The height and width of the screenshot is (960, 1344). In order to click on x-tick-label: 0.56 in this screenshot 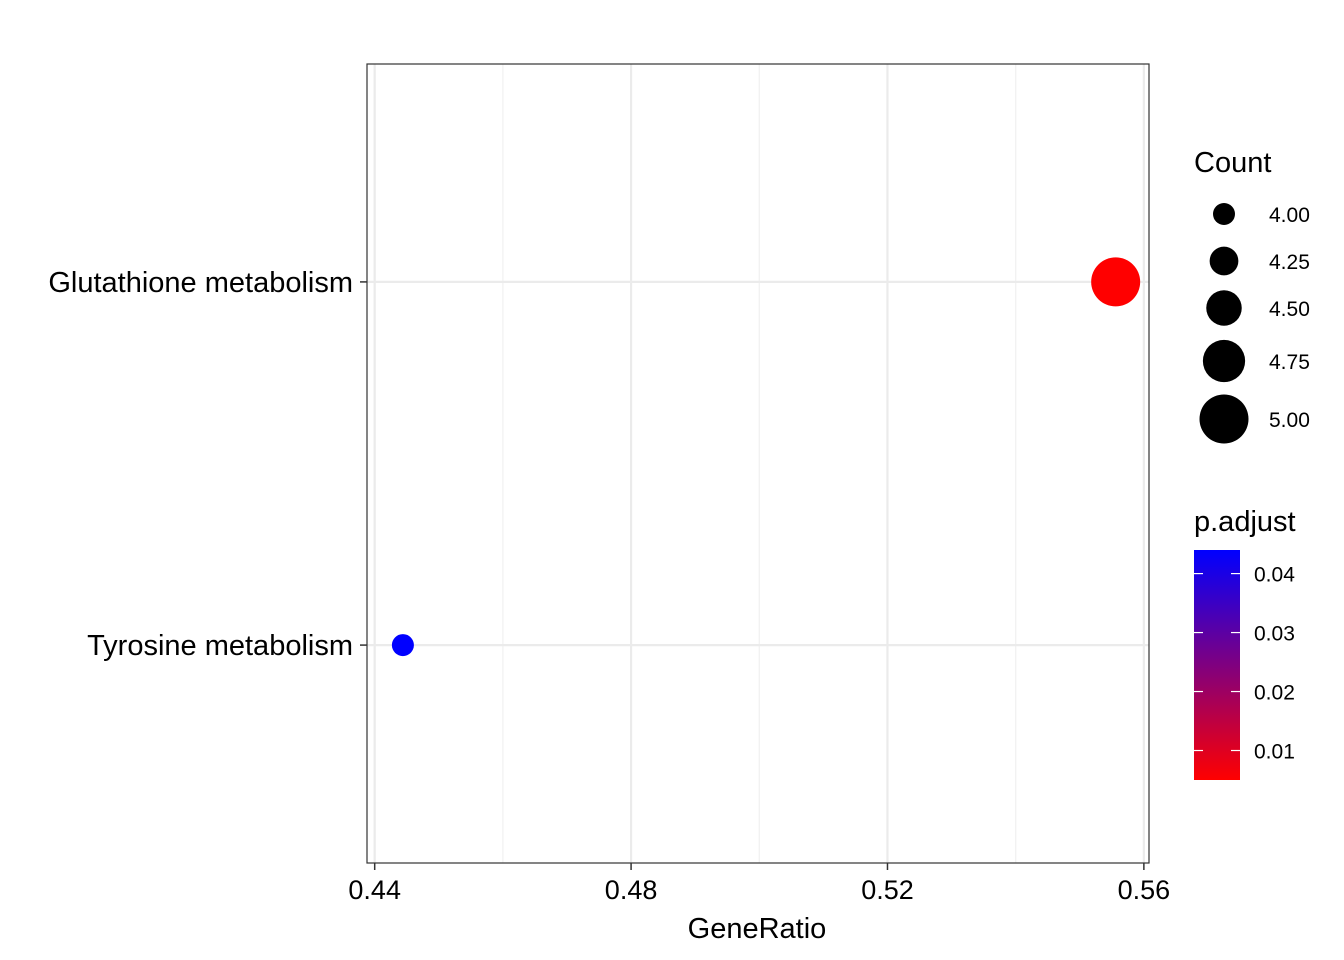, I will do `click(1144, 890)`.